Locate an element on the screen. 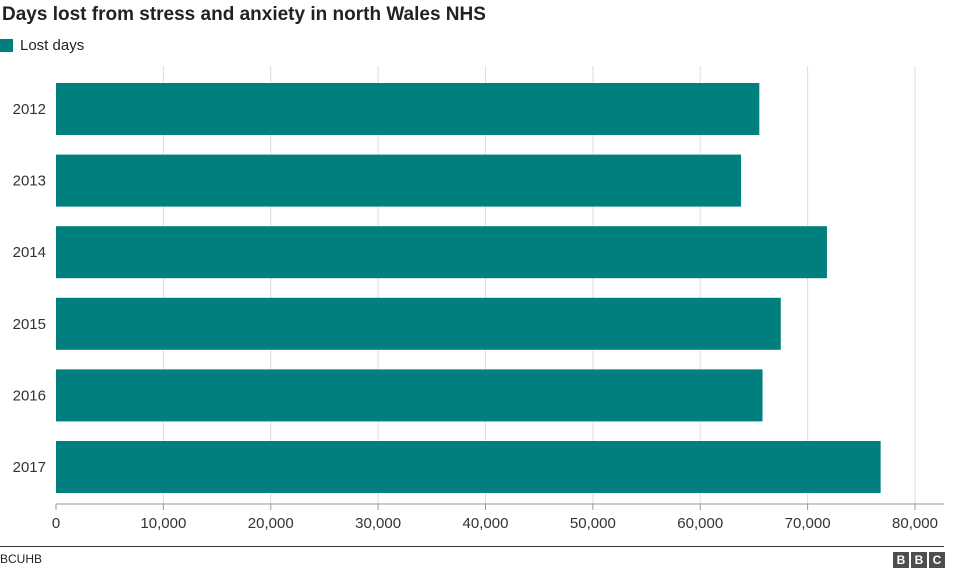  legend-label: Lost days is located at coordinates (52, 45).